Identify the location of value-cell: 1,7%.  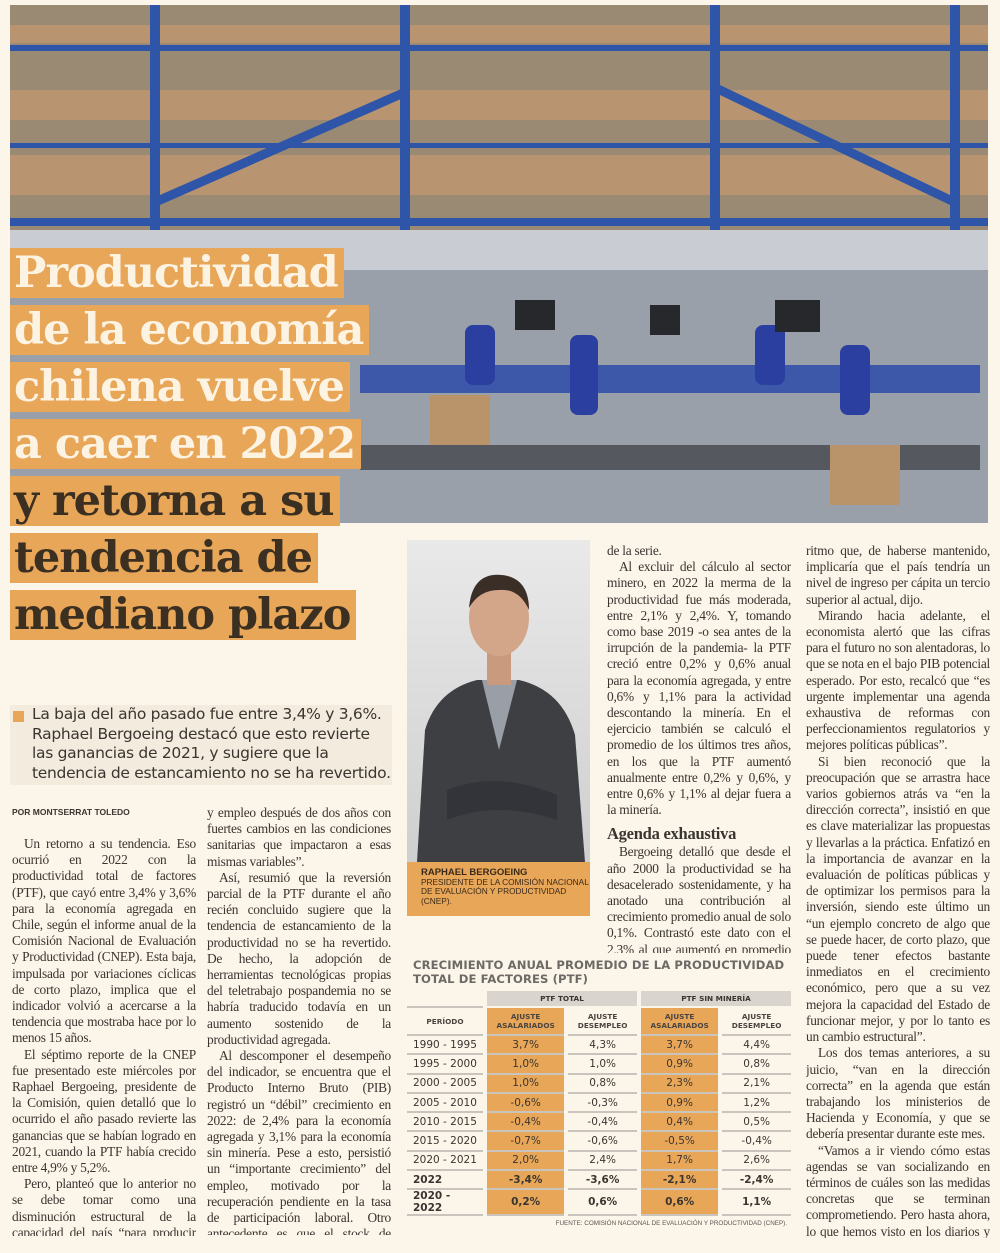
(679, 1161).